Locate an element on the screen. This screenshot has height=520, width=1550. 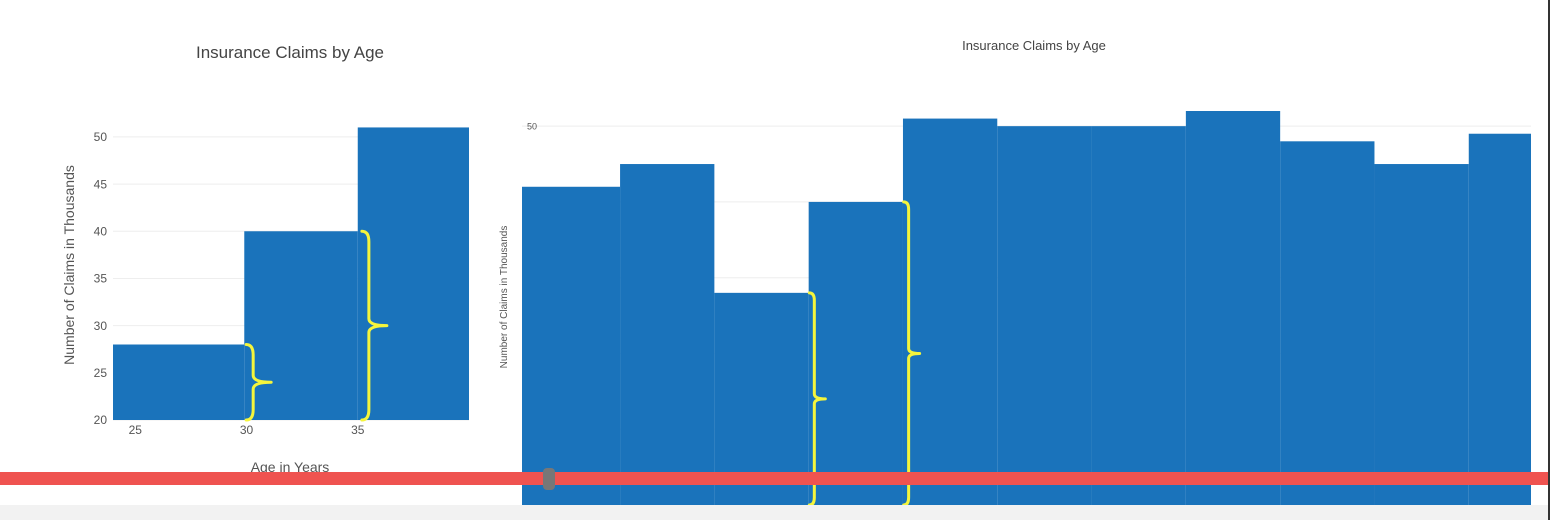
chart-left-y-tick-label: 30 is located at coordinates (101, 326).